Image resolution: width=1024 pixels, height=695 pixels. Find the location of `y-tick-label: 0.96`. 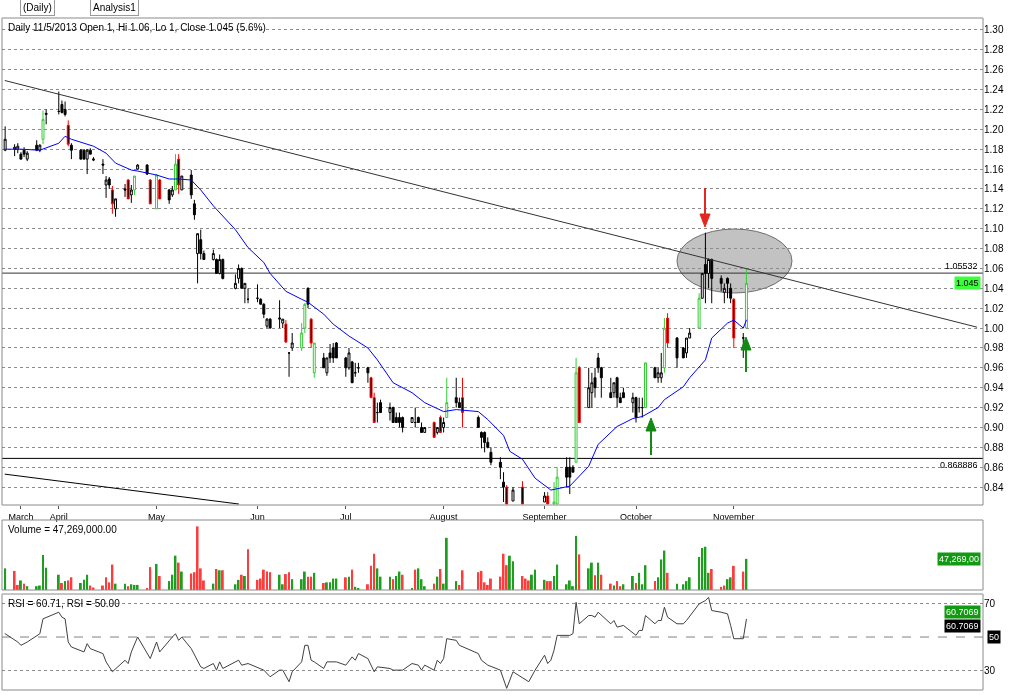

y-tick-label: 0.96 is located at coordinates (994, 368).